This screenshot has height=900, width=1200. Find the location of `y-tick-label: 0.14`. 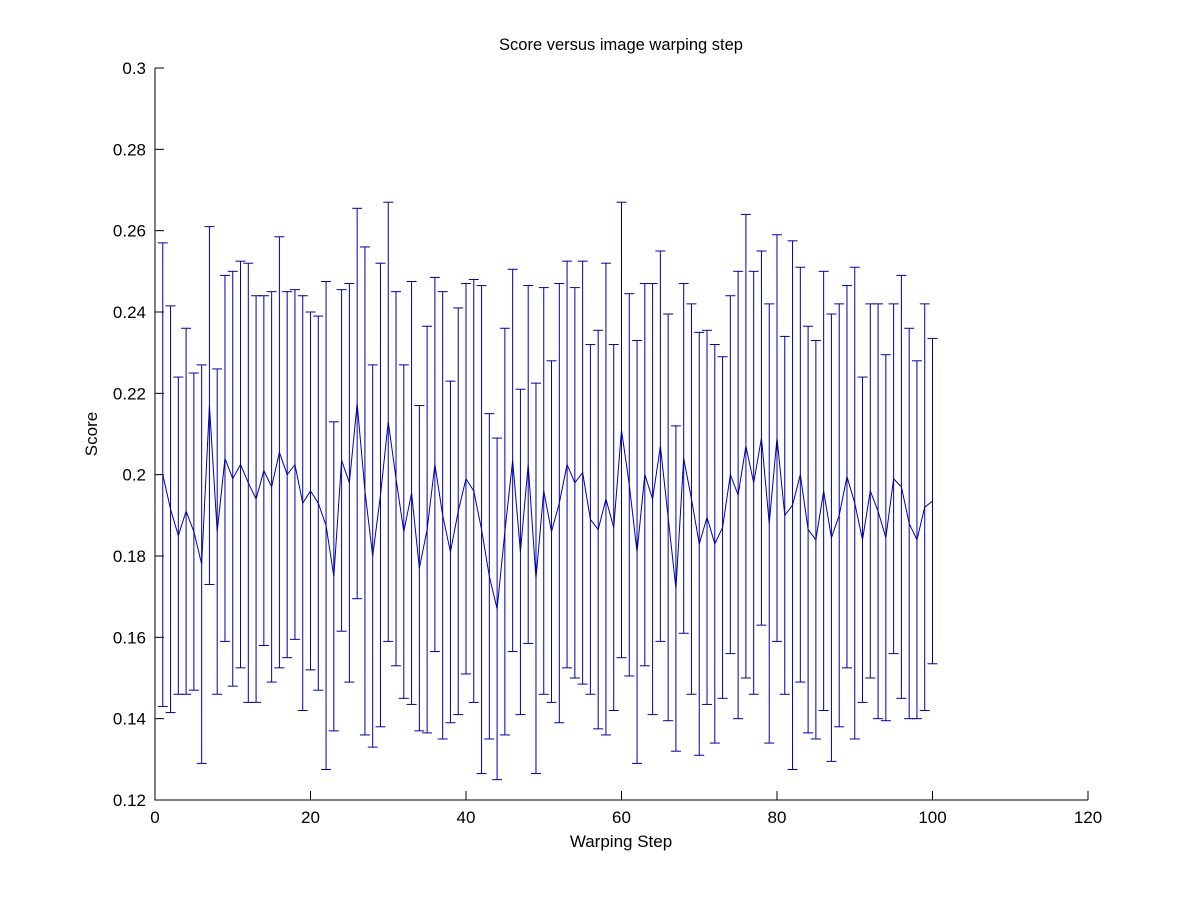

y-tick-label: 0.14 is located at coordinates (129, 719).